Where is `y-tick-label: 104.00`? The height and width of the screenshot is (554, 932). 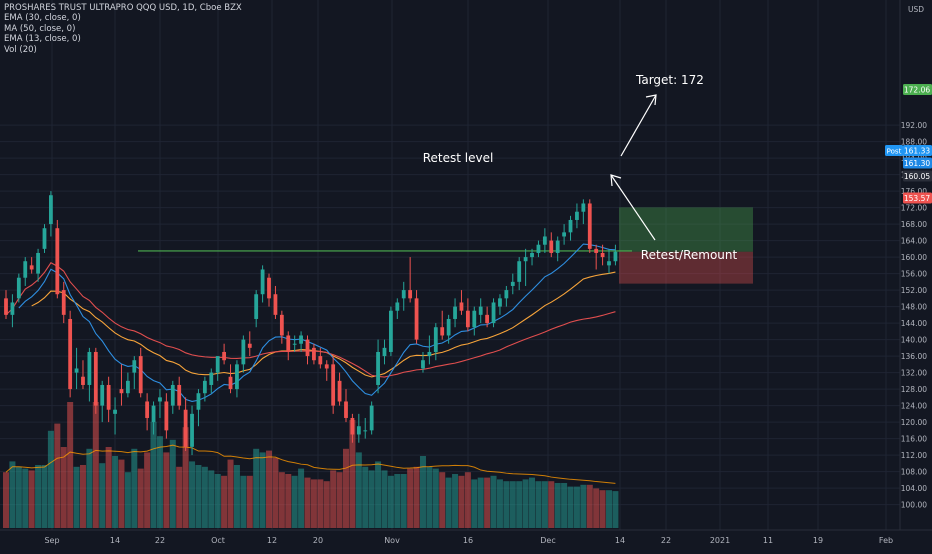
y-tick-label: 104.00 is located at coordinates (914, 488).